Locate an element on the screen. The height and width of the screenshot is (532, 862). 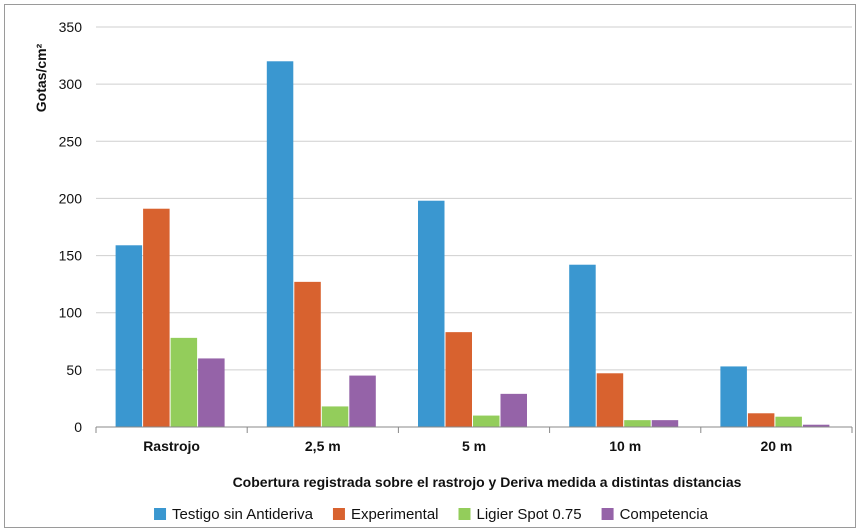
x-category-label: 5 m is located at coordinates (474, 446).